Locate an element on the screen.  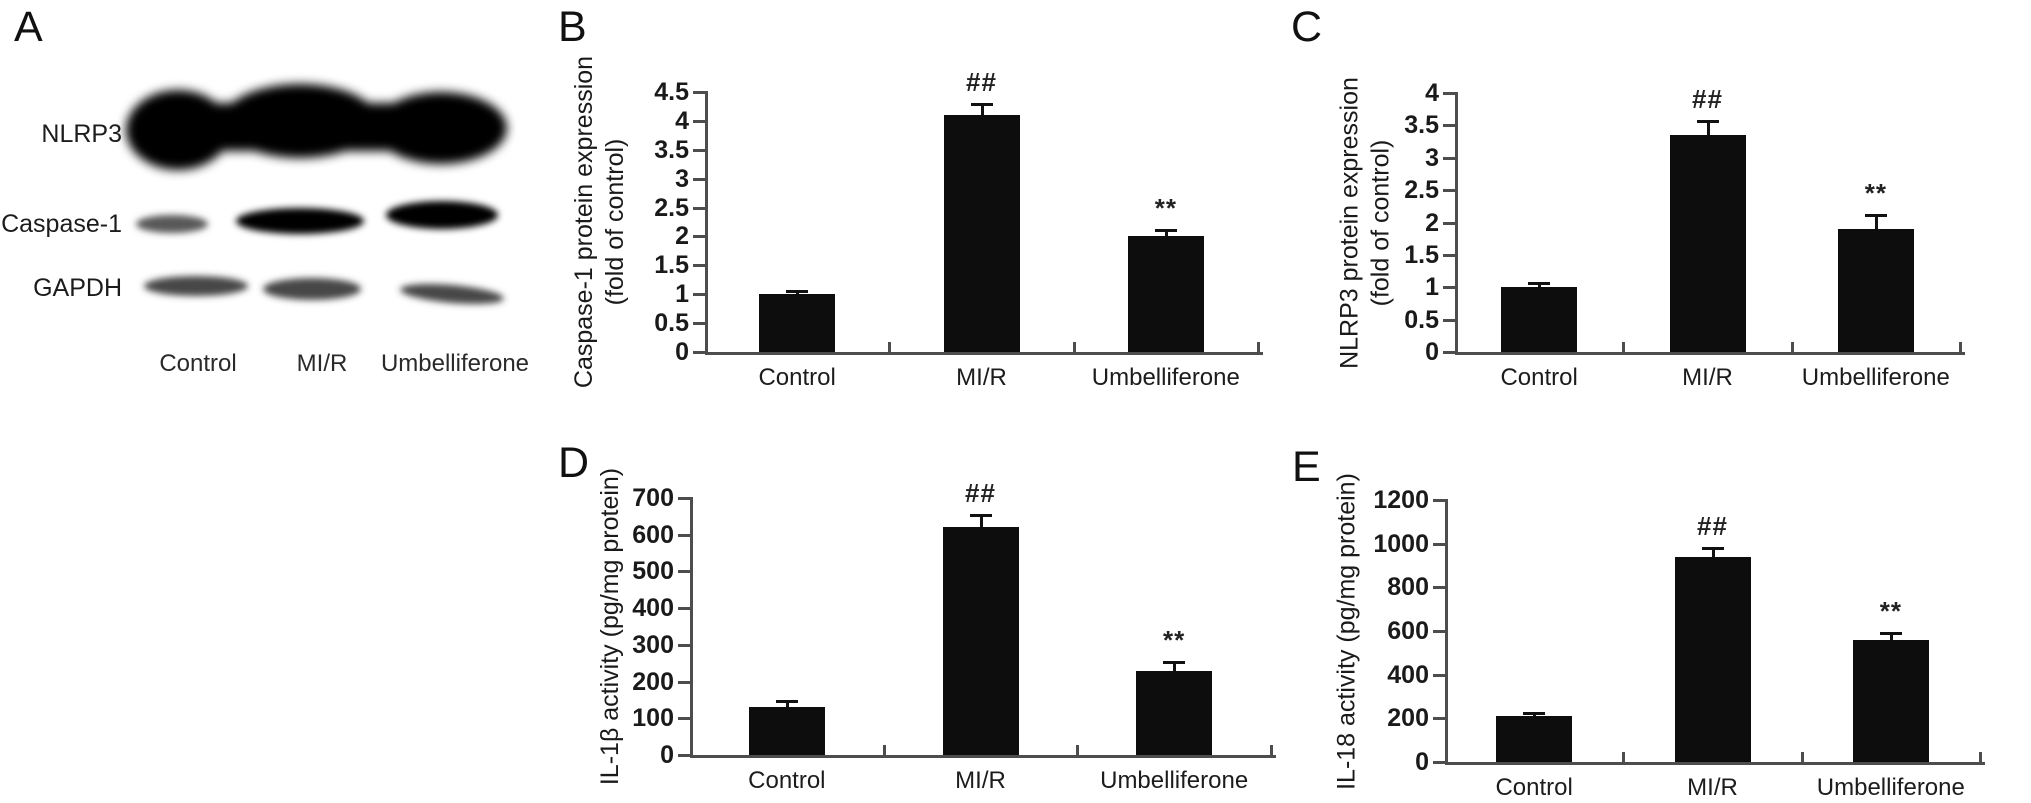
blot-protein-label-nlrp3: NLRP3 is located at coordinates (81, 134).